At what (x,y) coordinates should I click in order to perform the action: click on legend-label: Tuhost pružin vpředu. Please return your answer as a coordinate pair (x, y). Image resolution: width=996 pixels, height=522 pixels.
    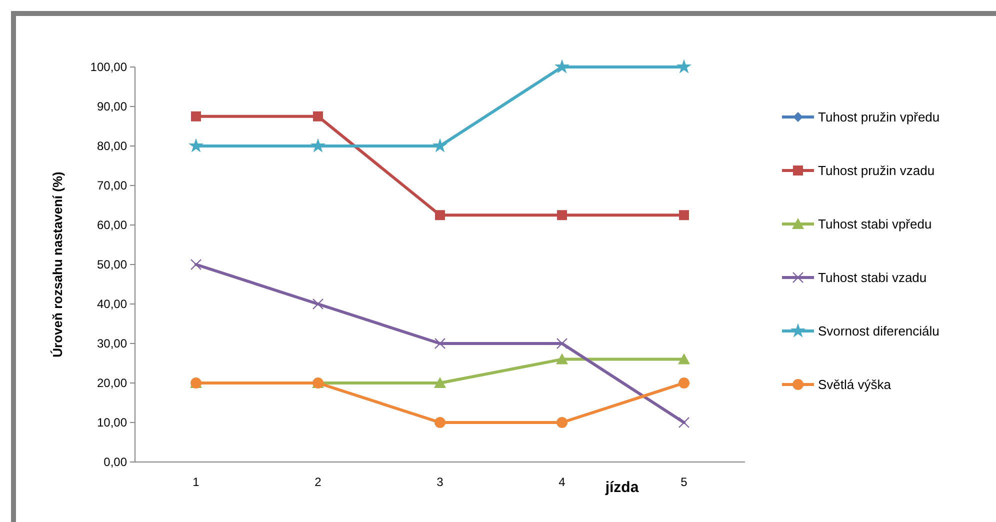
    Looking at the image, I should click on (879, 117).